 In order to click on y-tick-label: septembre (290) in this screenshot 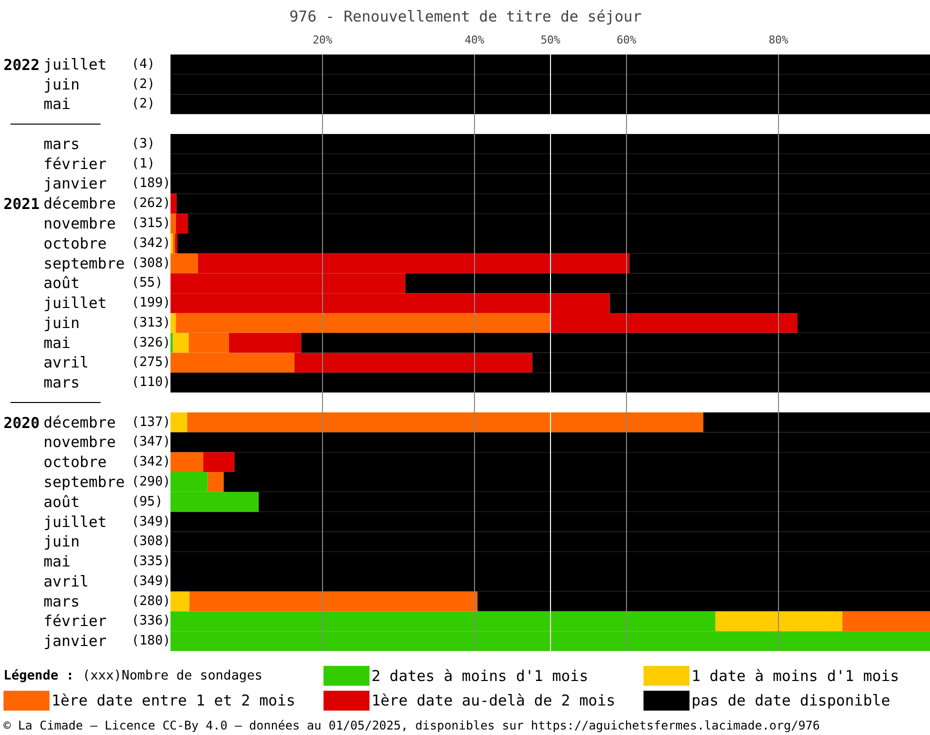, I will do `click(107, 481)`.